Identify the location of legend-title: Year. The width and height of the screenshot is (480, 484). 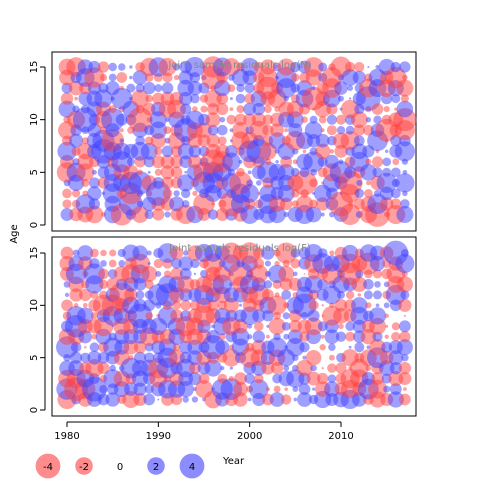
(233, 461).